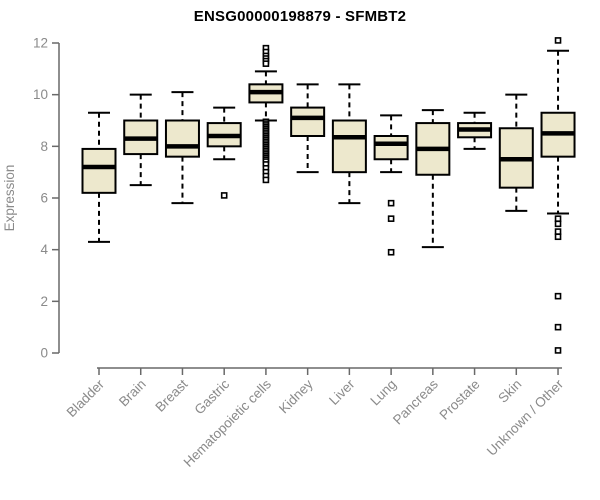  Describe the element at coordinates (44, 198) in the screenshot. I see `y-tick-label: 6` at that location.